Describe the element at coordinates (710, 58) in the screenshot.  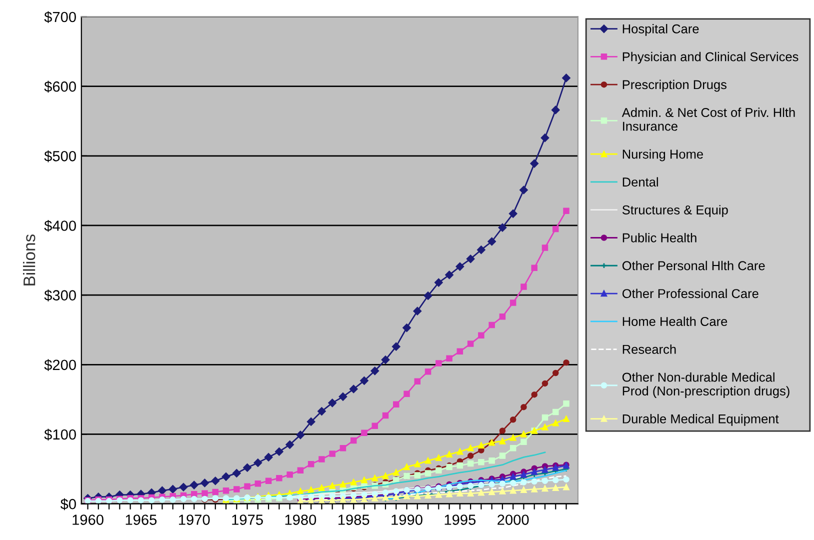
I see `legend-label: Physician and Clinical Services` at that location.